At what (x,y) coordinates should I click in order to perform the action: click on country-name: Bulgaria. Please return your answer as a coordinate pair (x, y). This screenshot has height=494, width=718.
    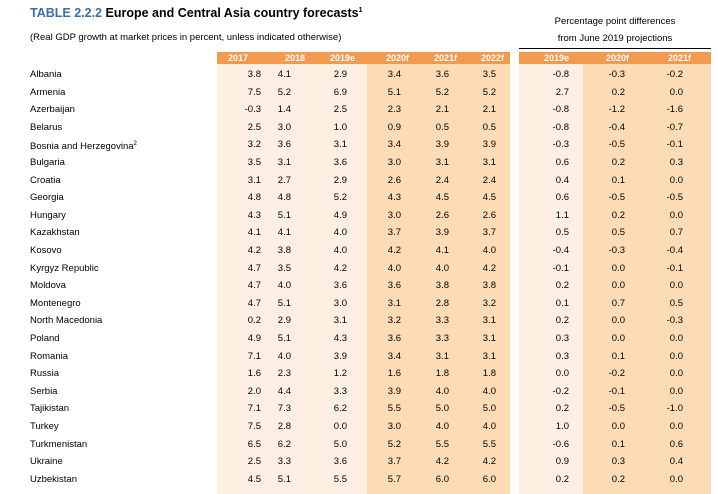
    Looking at the image, I should click on (47, 162).